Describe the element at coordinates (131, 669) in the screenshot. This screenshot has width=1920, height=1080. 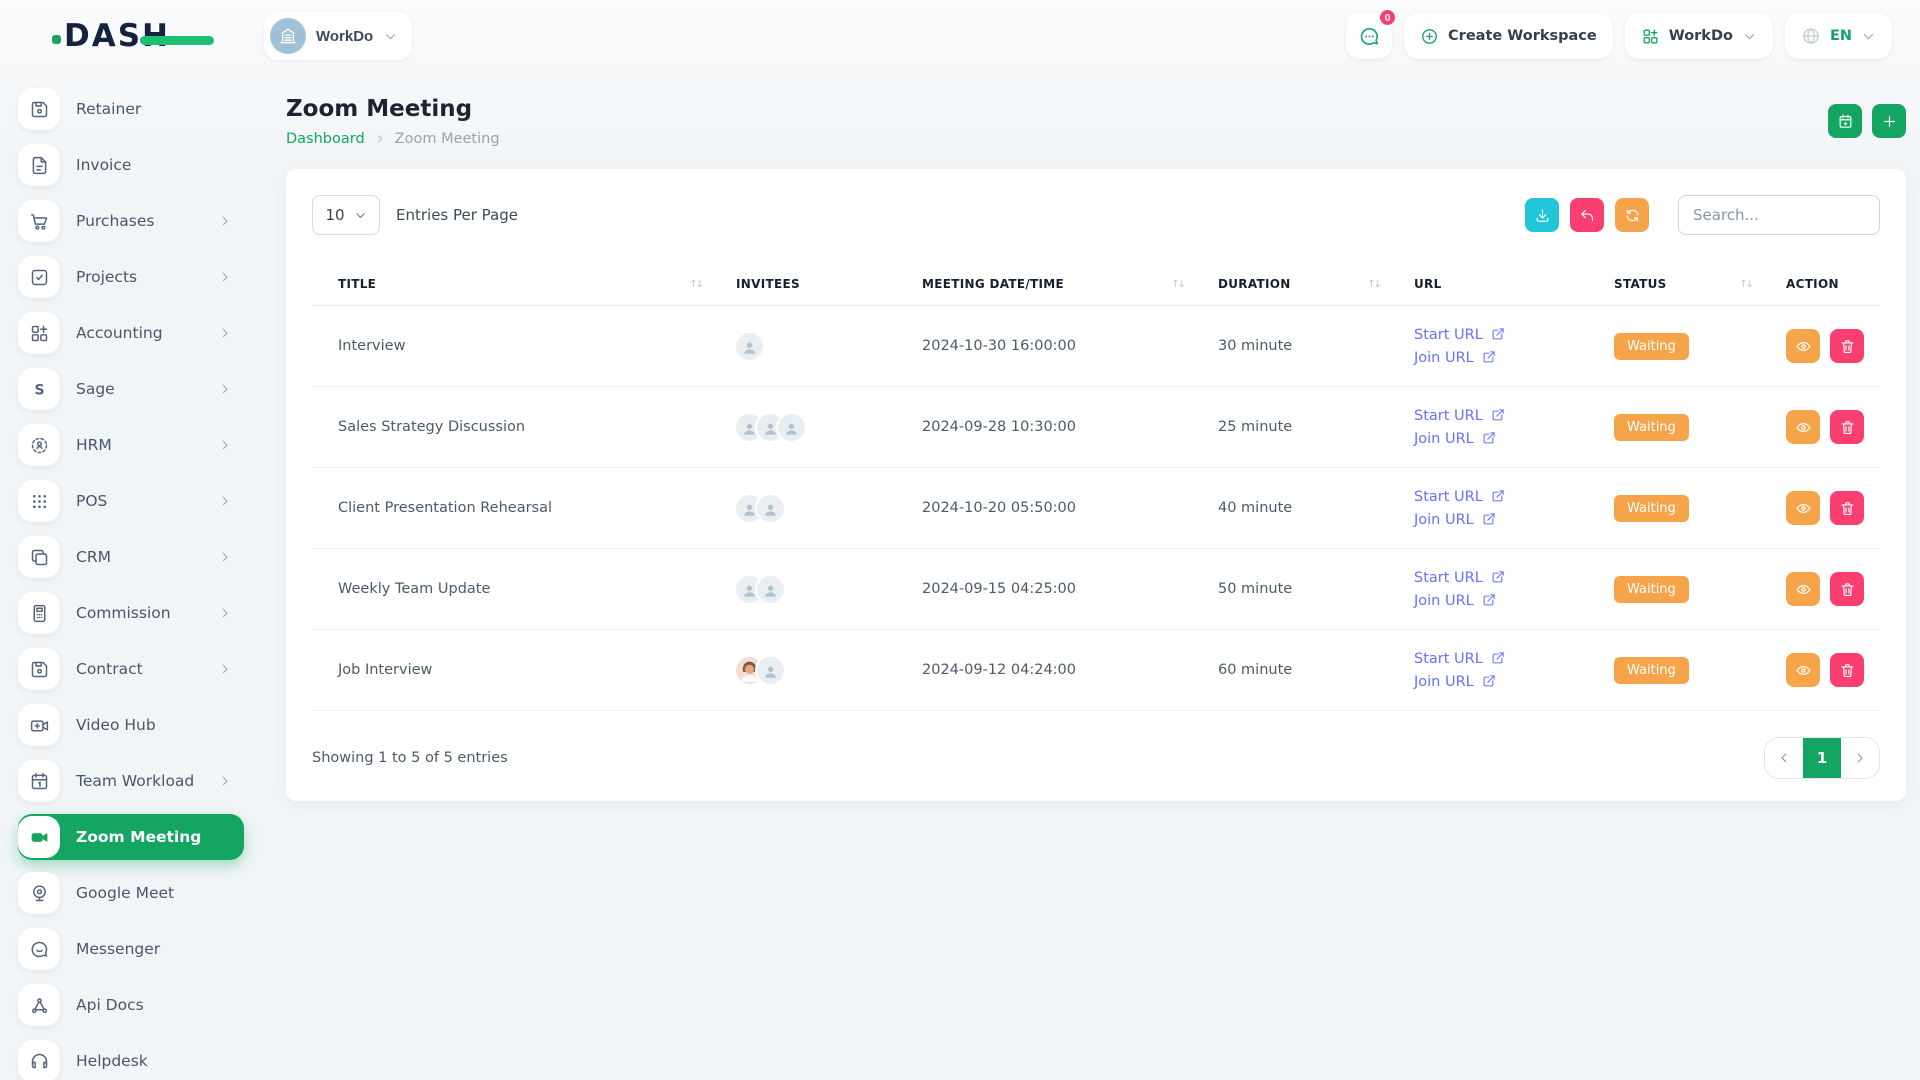
I see `sidebar-item-contract: Contract` at that location.